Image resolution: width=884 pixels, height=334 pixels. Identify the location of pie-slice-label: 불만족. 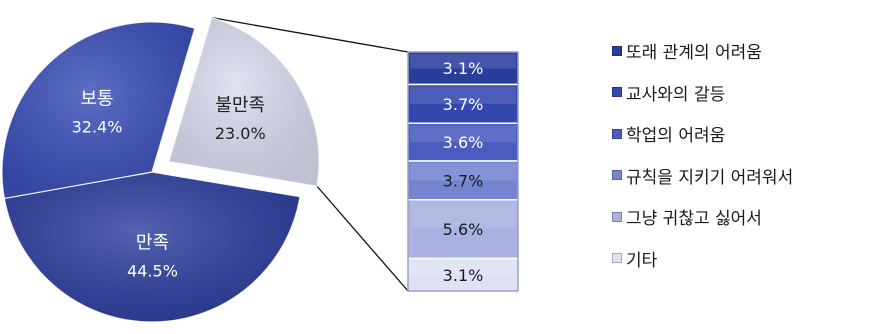
(240, 105).